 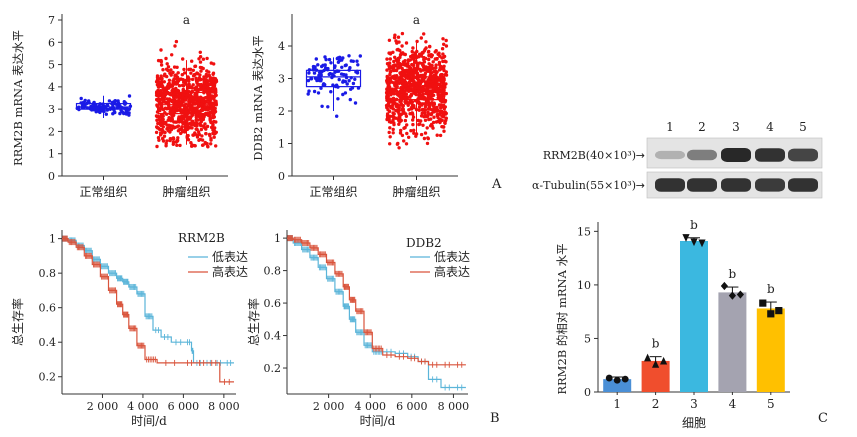 I want to click on y-tick-label: 0.2, so click(x=273, y=368).